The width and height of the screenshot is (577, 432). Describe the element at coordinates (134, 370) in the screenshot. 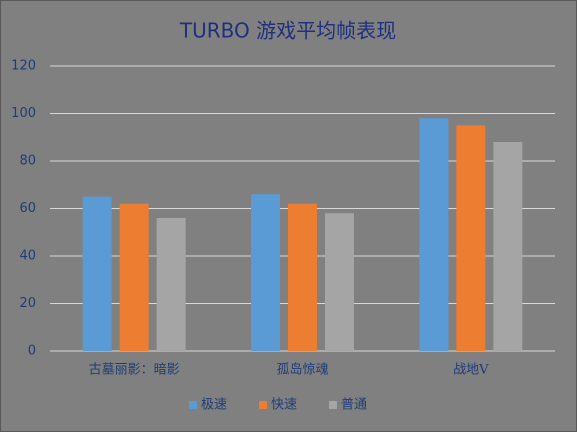

I see `x-tick-label: 古墓丽影：暗影` at that location.